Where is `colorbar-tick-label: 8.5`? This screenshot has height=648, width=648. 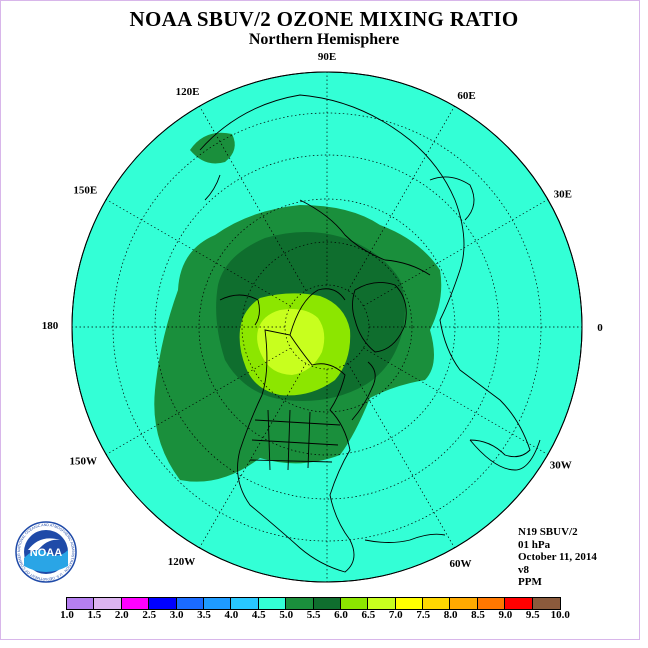
colorbar-tick-label: 8.5 is located at coordinates (478, 615).